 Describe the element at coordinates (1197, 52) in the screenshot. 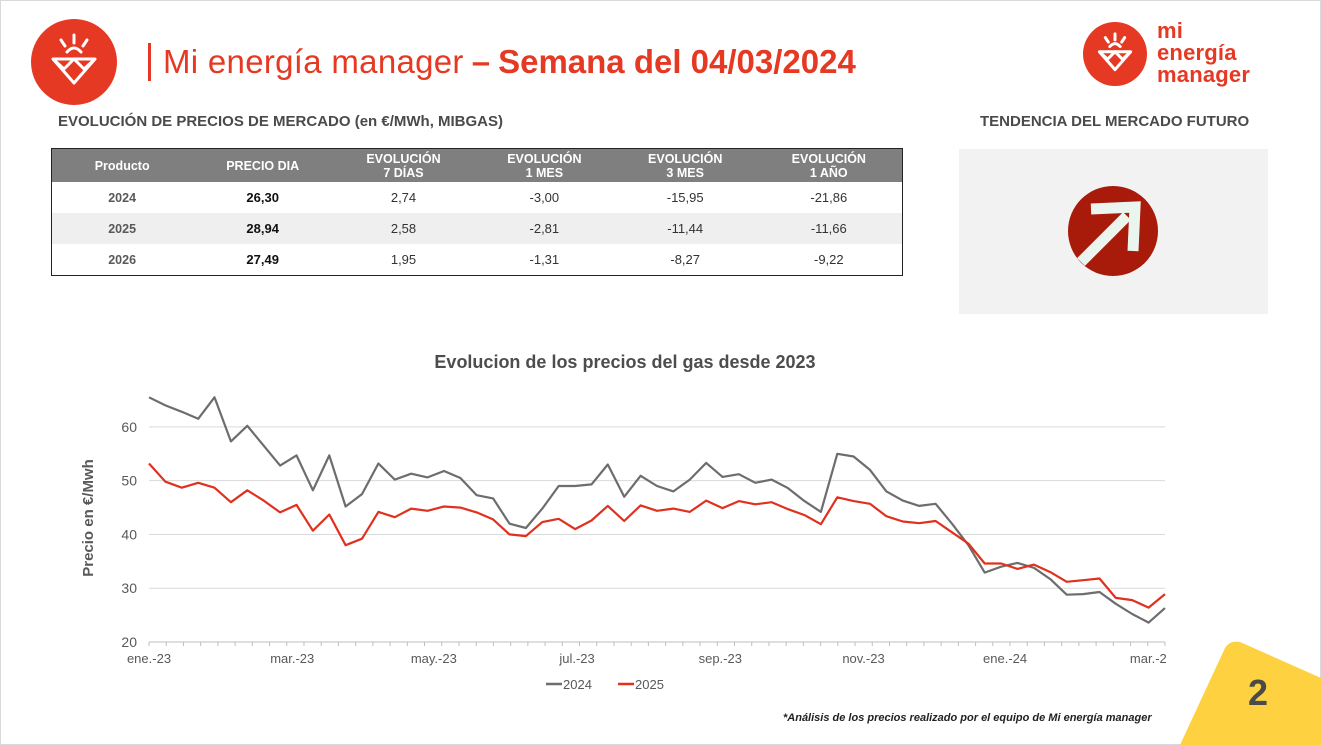

I see `brand-line: energía` at that location.